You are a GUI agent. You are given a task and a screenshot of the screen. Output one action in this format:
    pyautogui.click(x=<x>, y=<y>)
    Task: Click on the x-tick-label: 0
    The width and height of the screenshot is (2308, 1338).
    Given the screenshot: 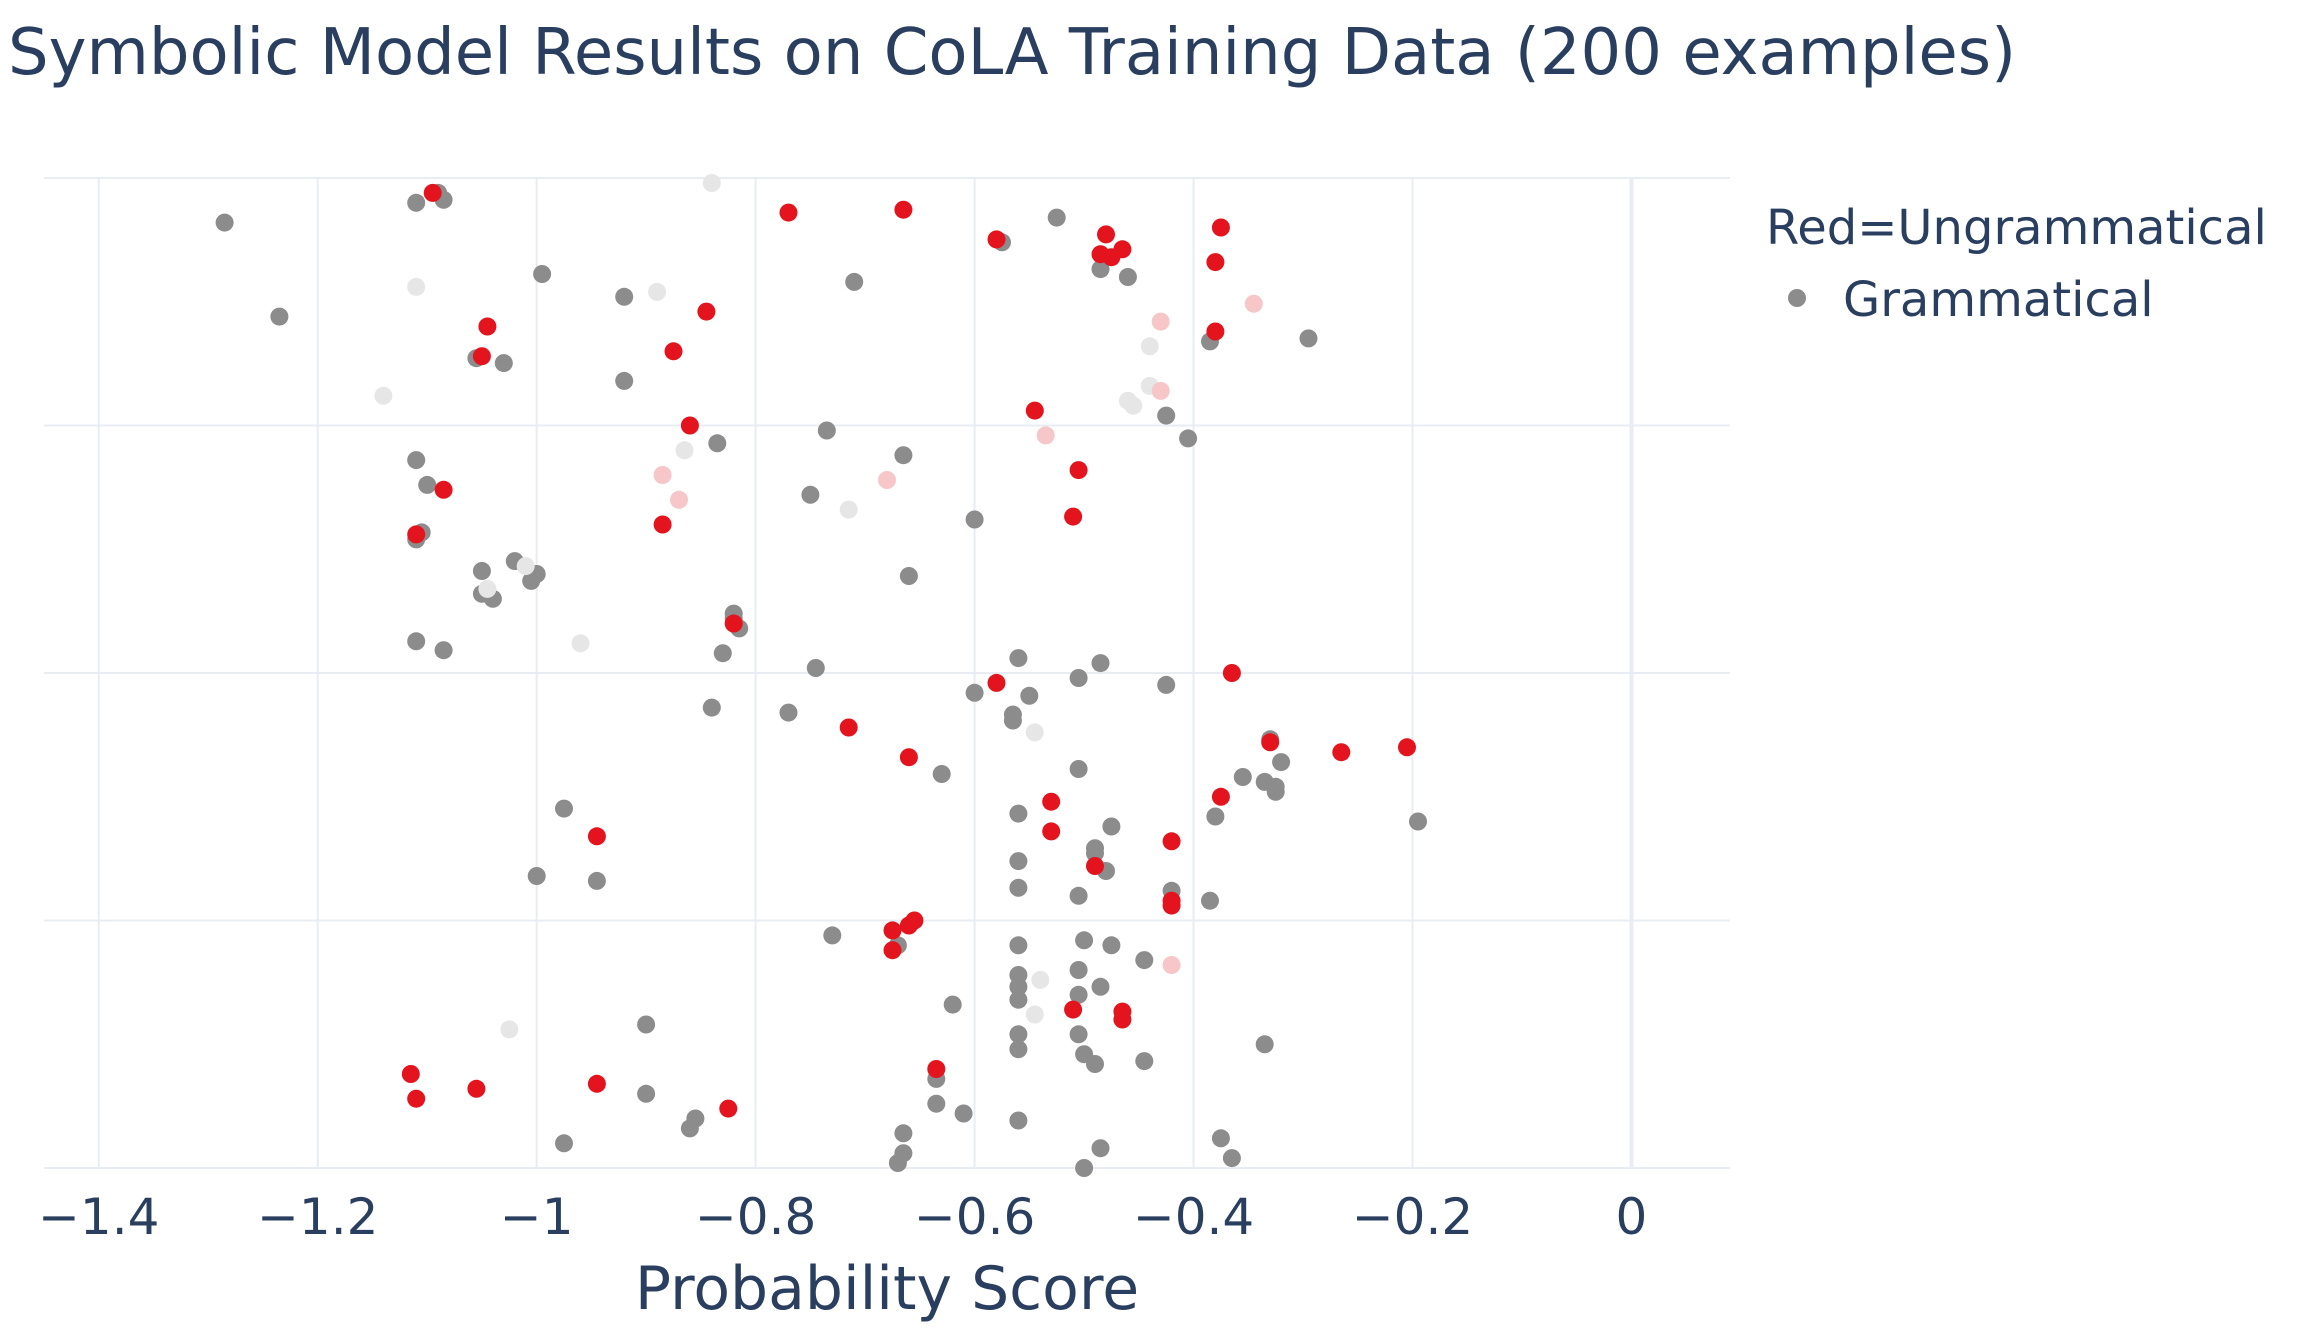 What is the action you would take?
    pyautogui.click(x=1632, y=1217)
    